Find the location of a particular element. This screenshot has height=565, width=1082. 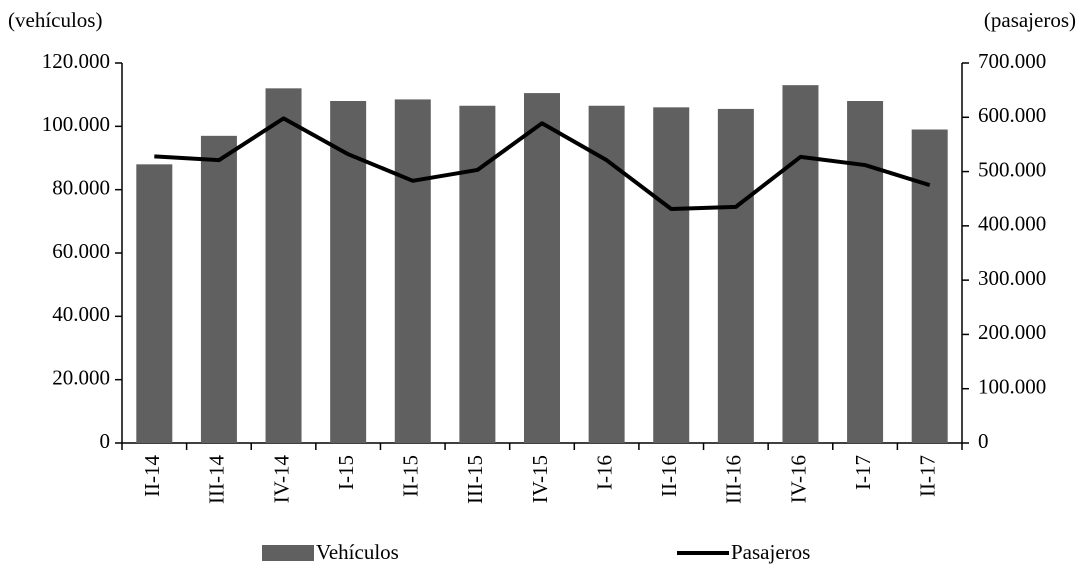

x-tick-label: III-14 is located at coordinates (217, 479).